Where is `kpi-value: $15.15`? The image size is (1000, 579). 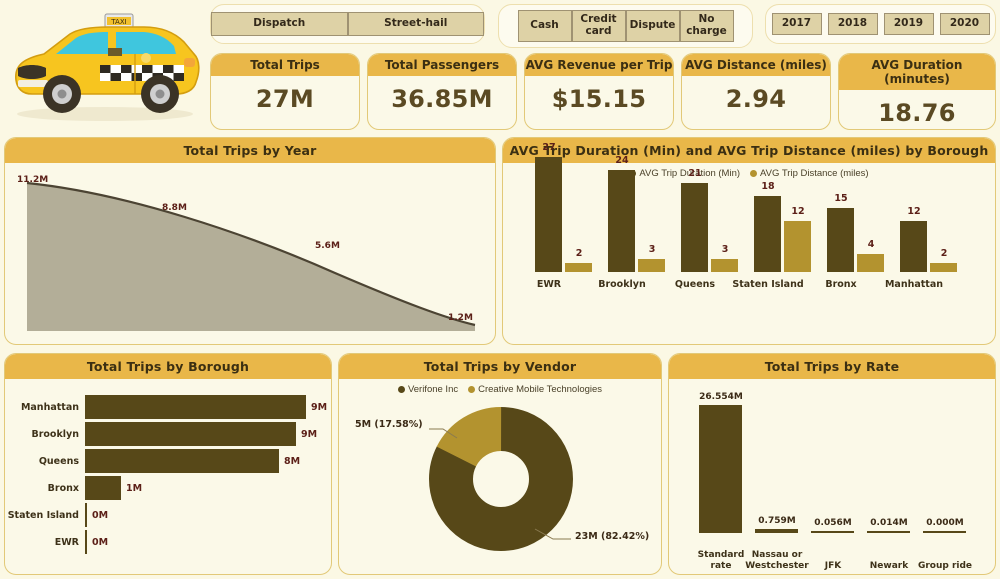
kpi-value: $15.15 is located at coordinates (599, 99).